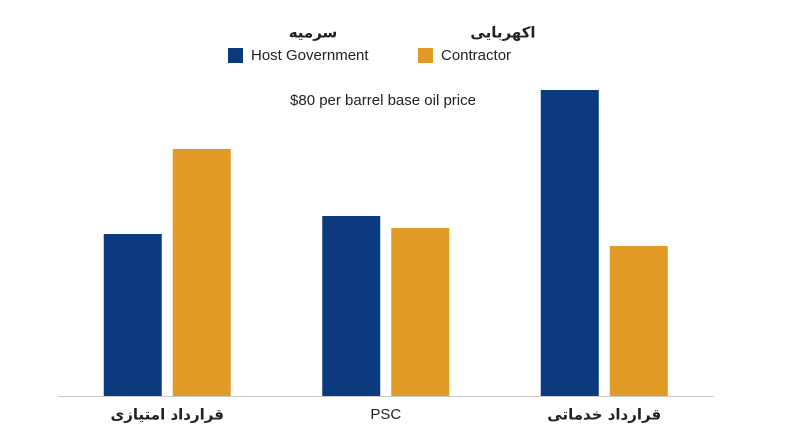  Describe the element at coordinates (385, 414) in the screenshot. I see `x-tick-label: PSC` at that location.